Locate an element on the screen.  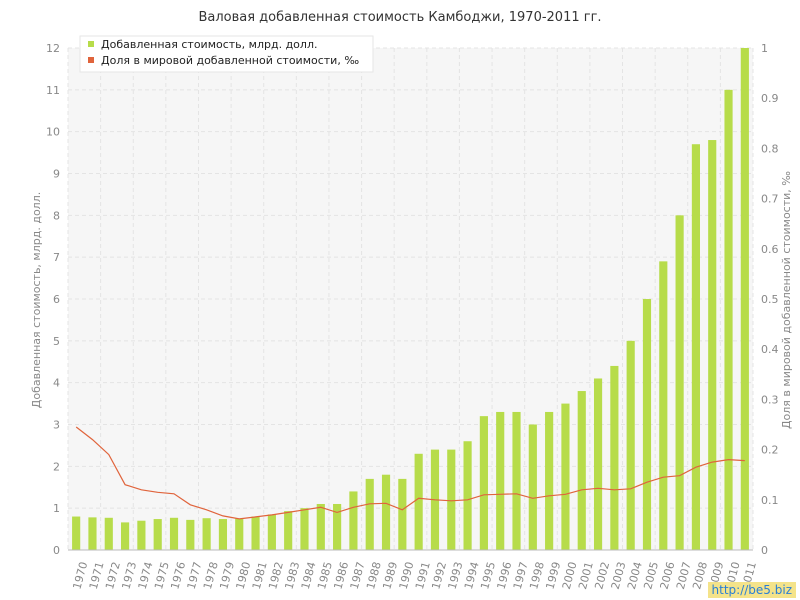
bar-2005 is located at coordinates (647, 424).